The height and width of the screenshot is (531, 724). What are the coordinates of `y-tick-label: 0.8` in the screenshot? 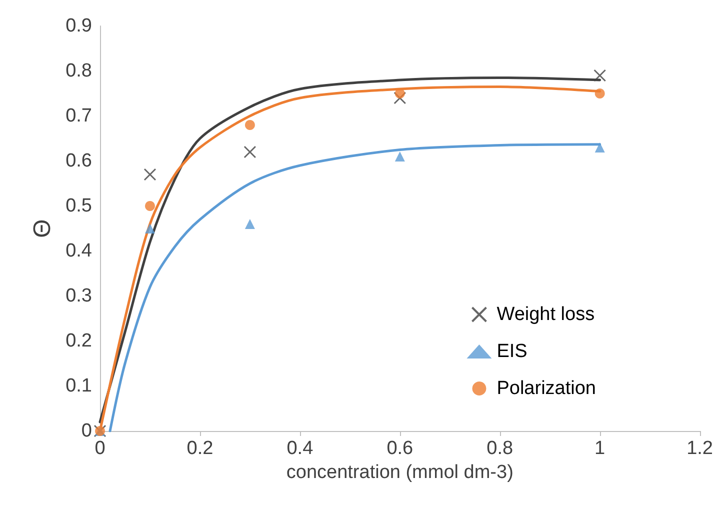 It's located at (79, 71).